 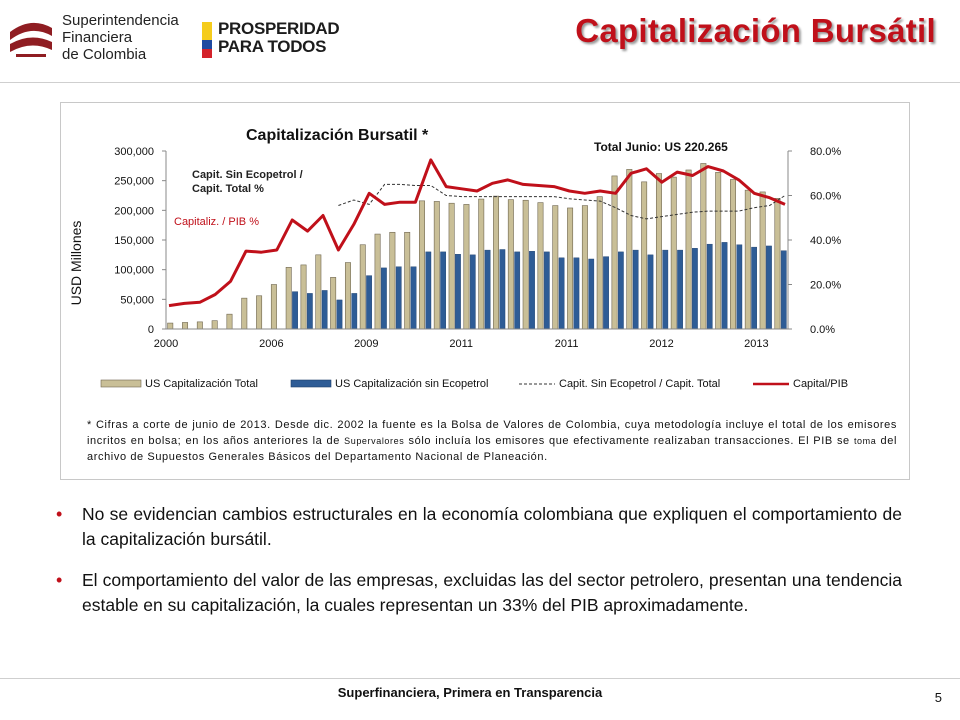 I want to click on x-tick-label: 2009, so click(x=366, y=344).